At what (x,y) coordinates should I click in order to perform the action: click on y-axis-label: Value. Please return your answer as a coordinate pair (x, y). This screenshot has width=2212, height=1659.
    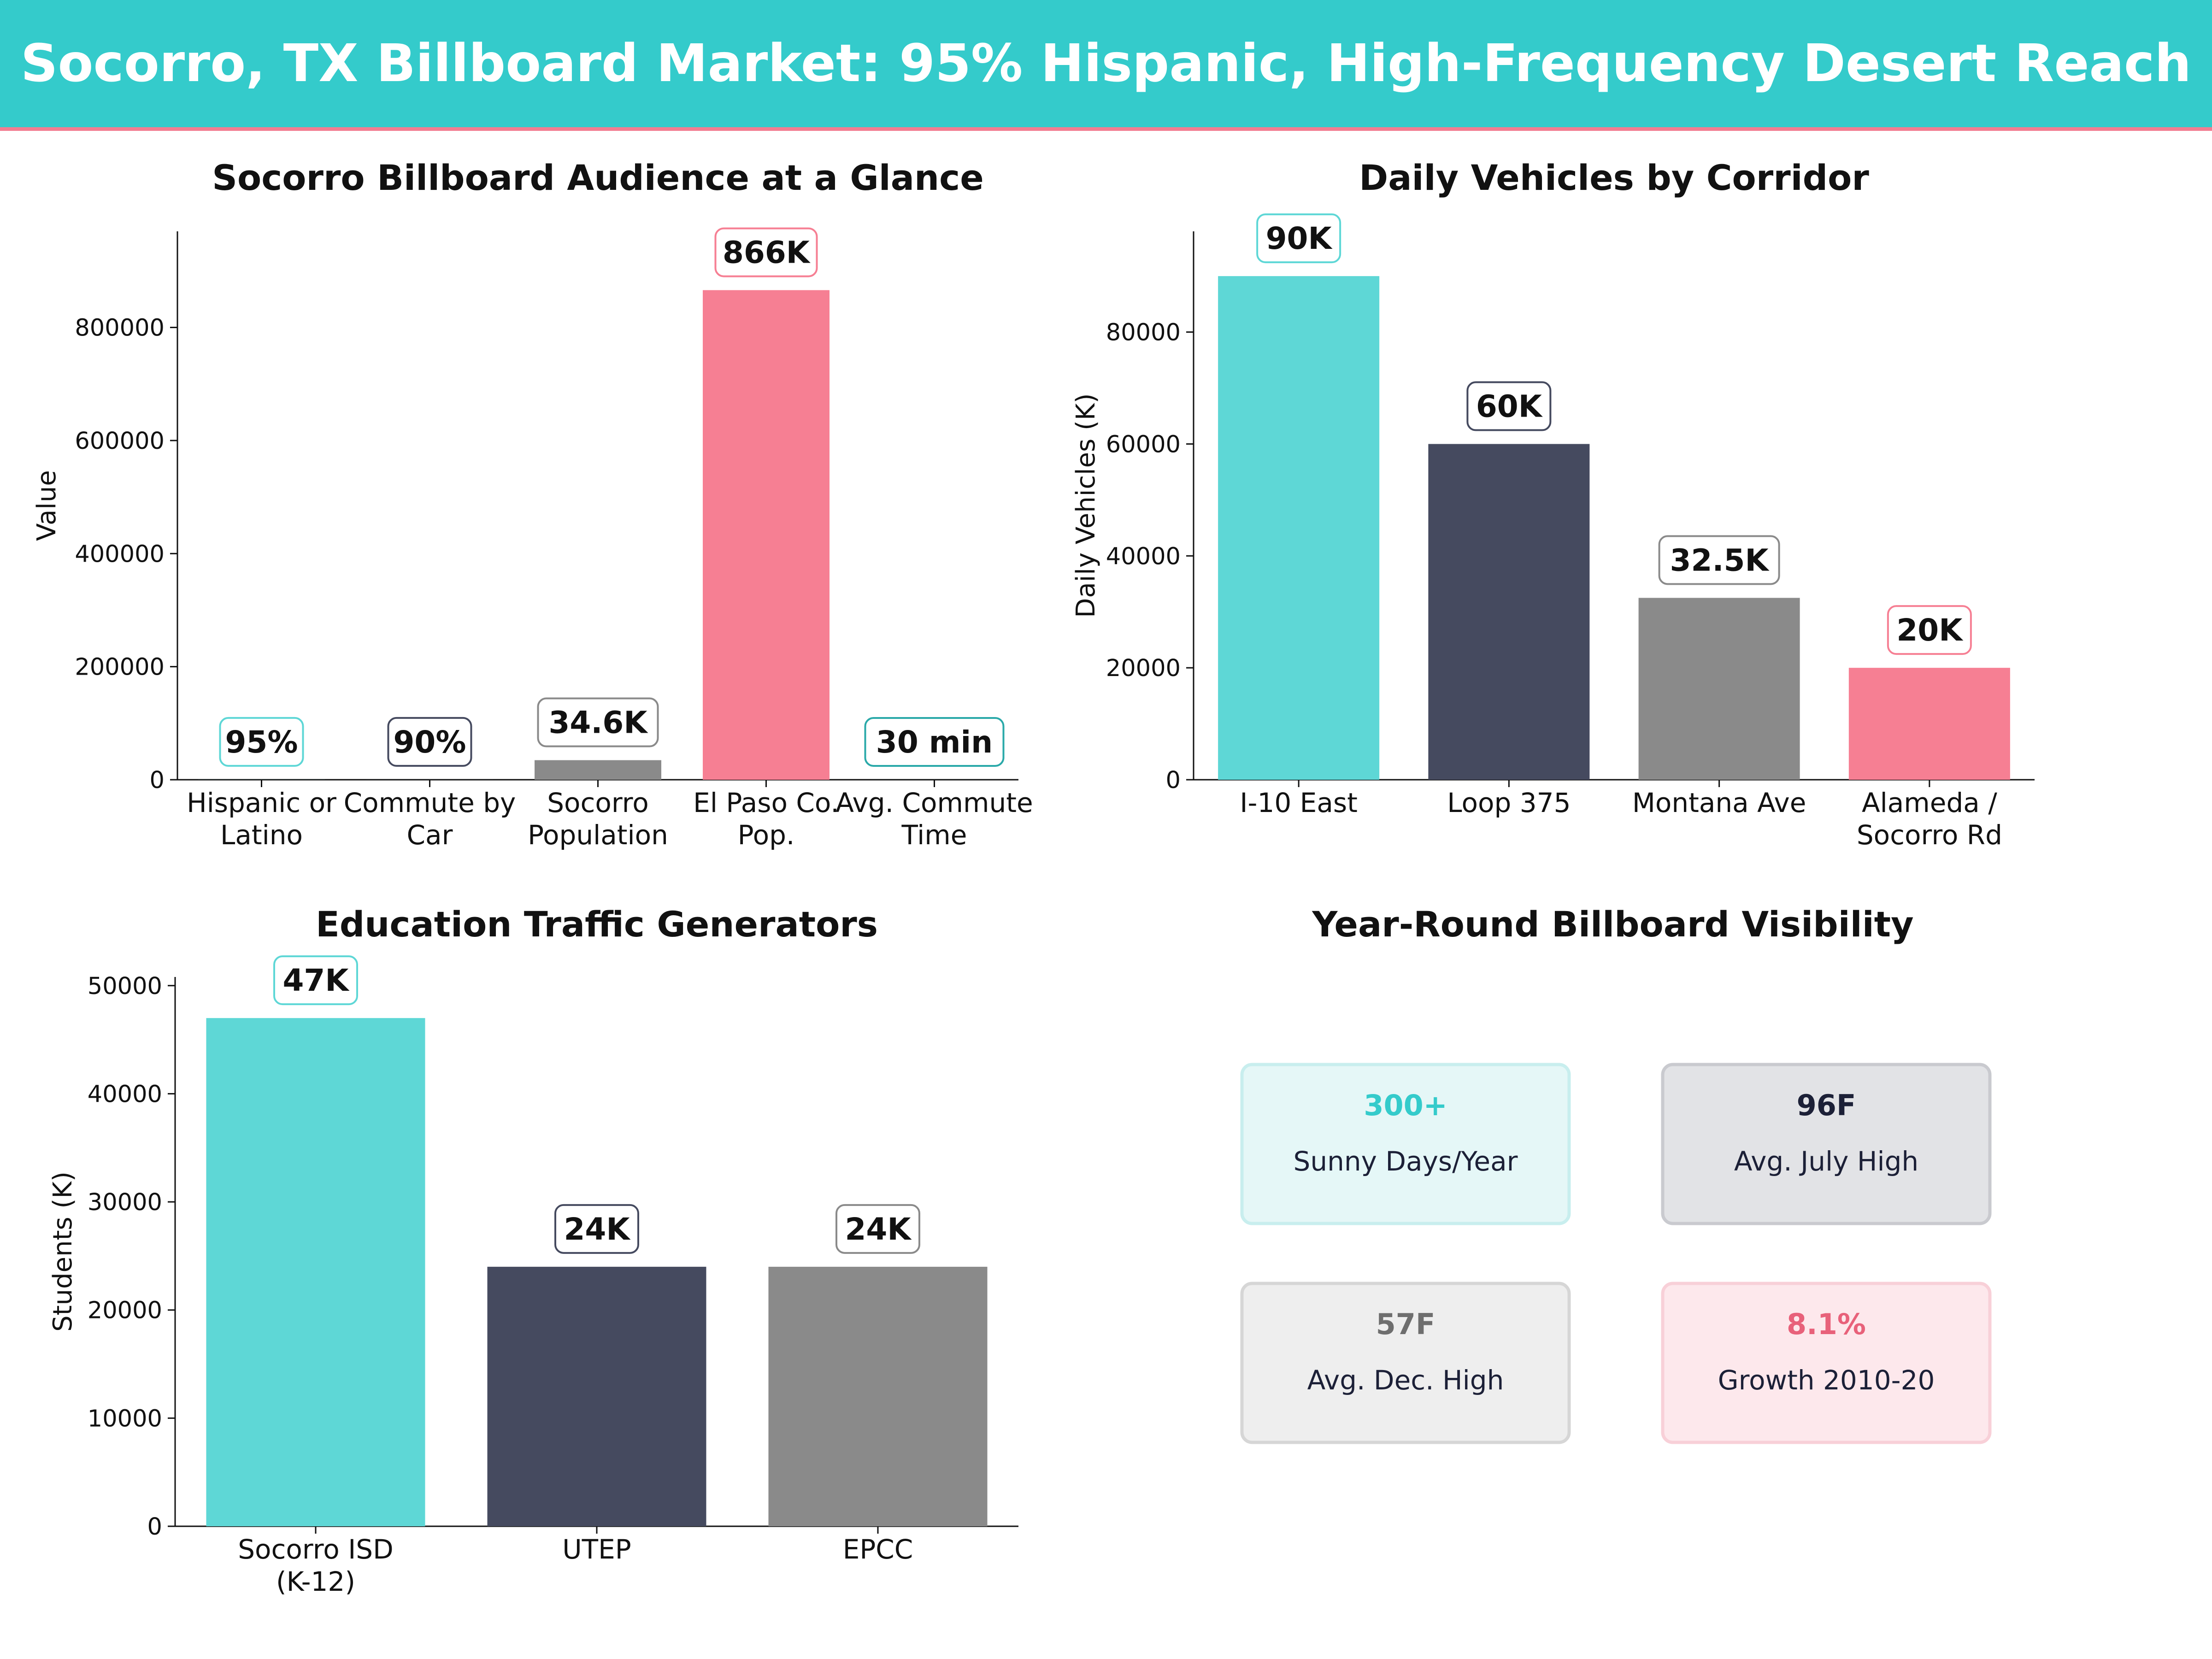
    Looking at the image, I should click on (47, 505).